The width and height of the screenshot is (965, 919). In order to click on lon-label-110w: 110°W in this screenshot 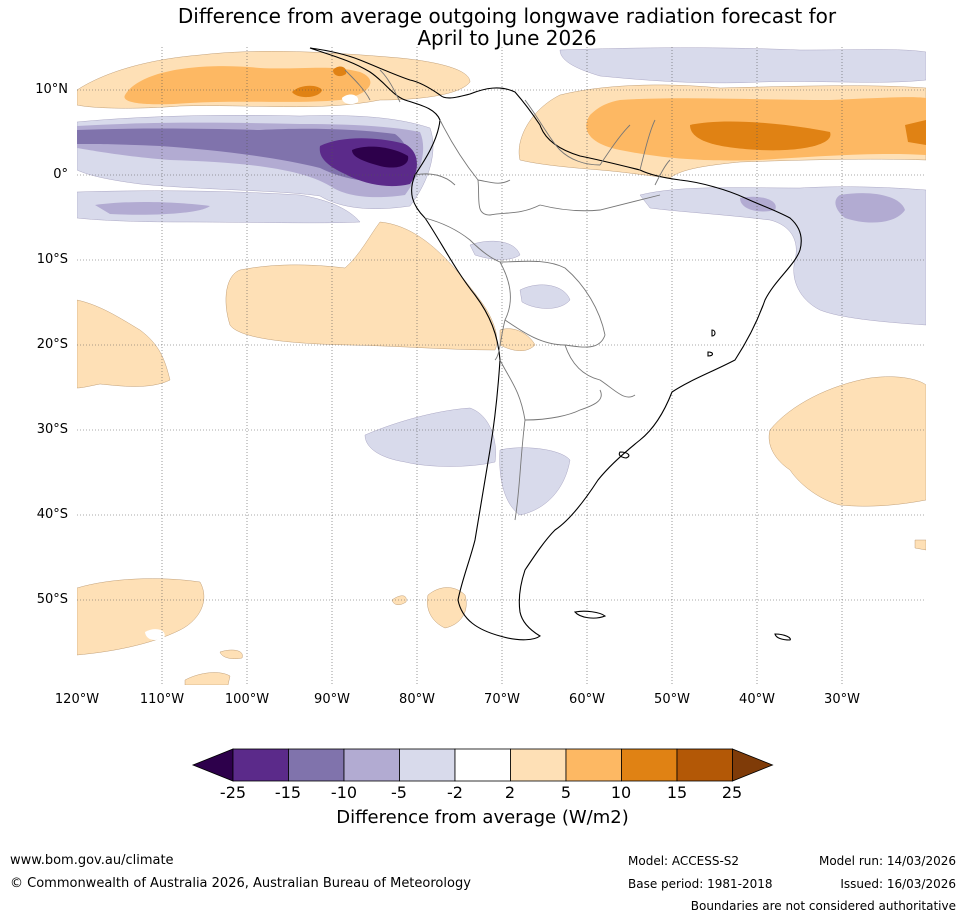, I will do `click(162, 699)`.